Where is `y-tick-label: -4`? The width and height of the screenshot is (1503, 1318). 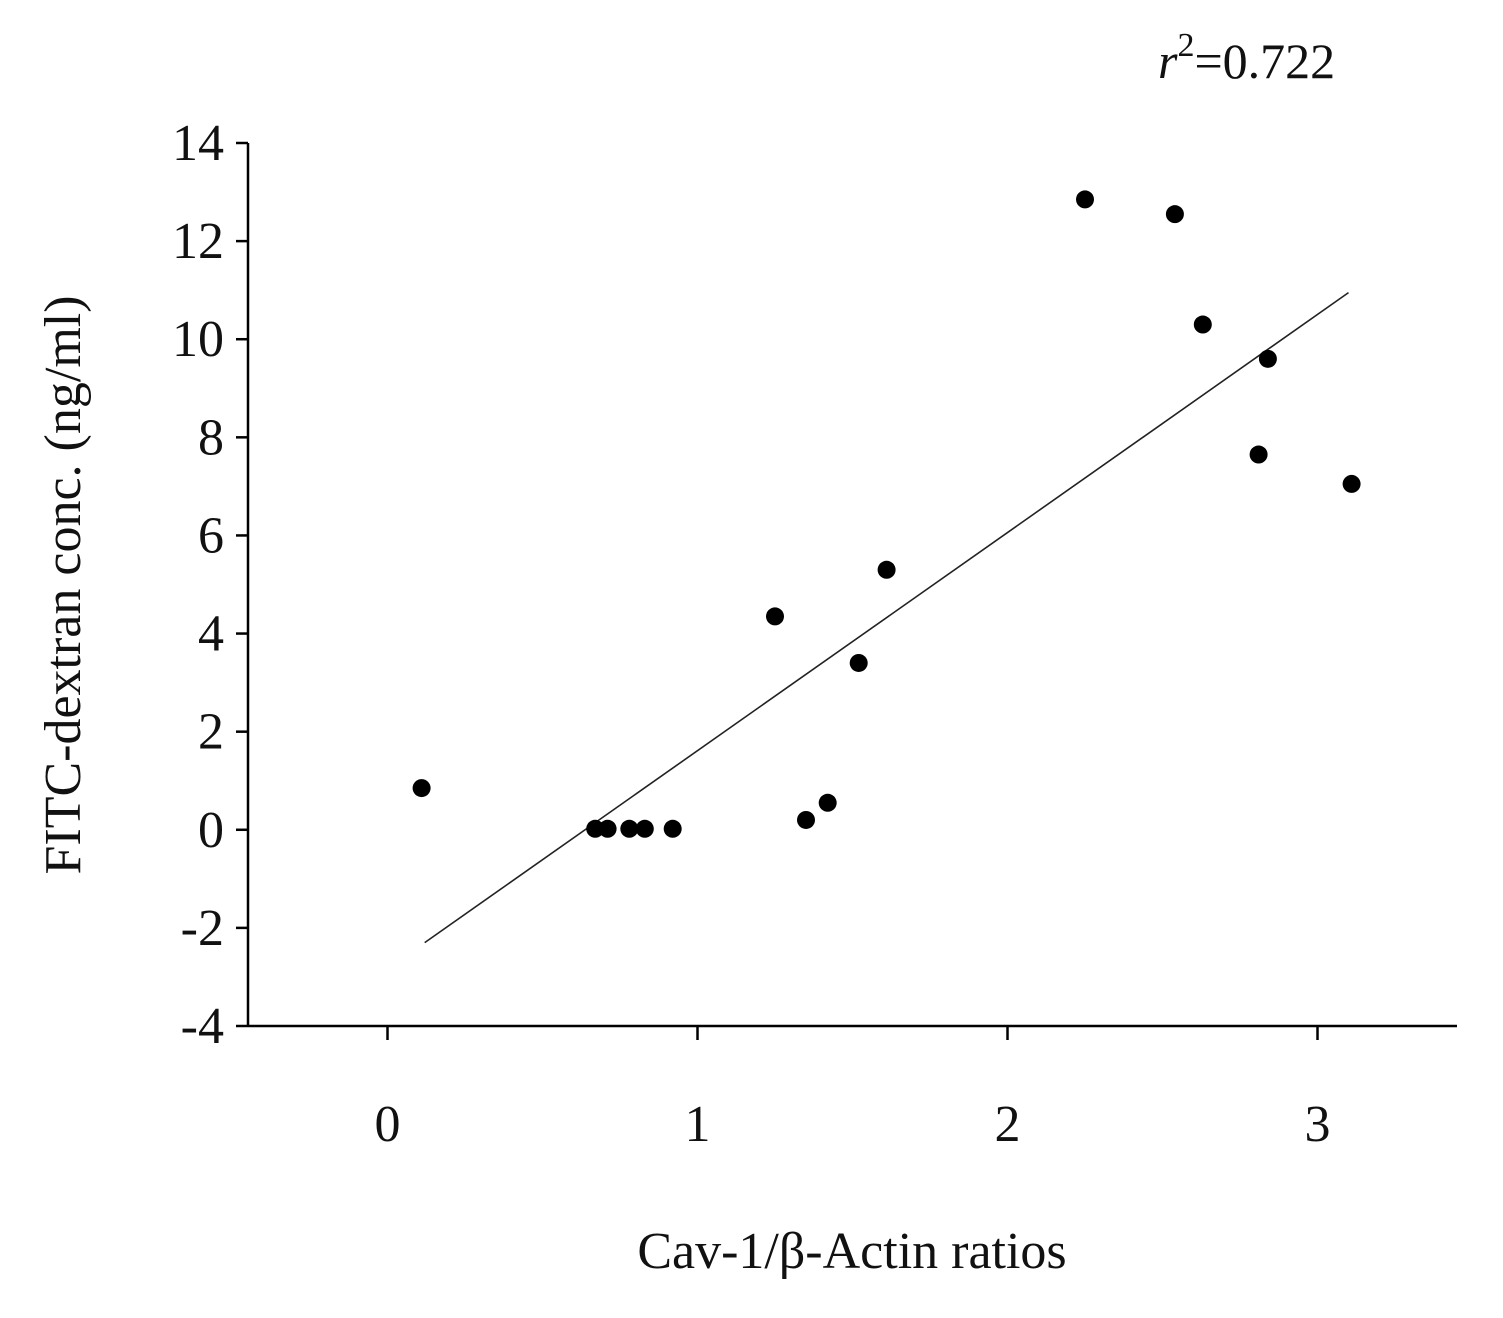 y-tick-label: -4 is located at coordinates (202, 1026).